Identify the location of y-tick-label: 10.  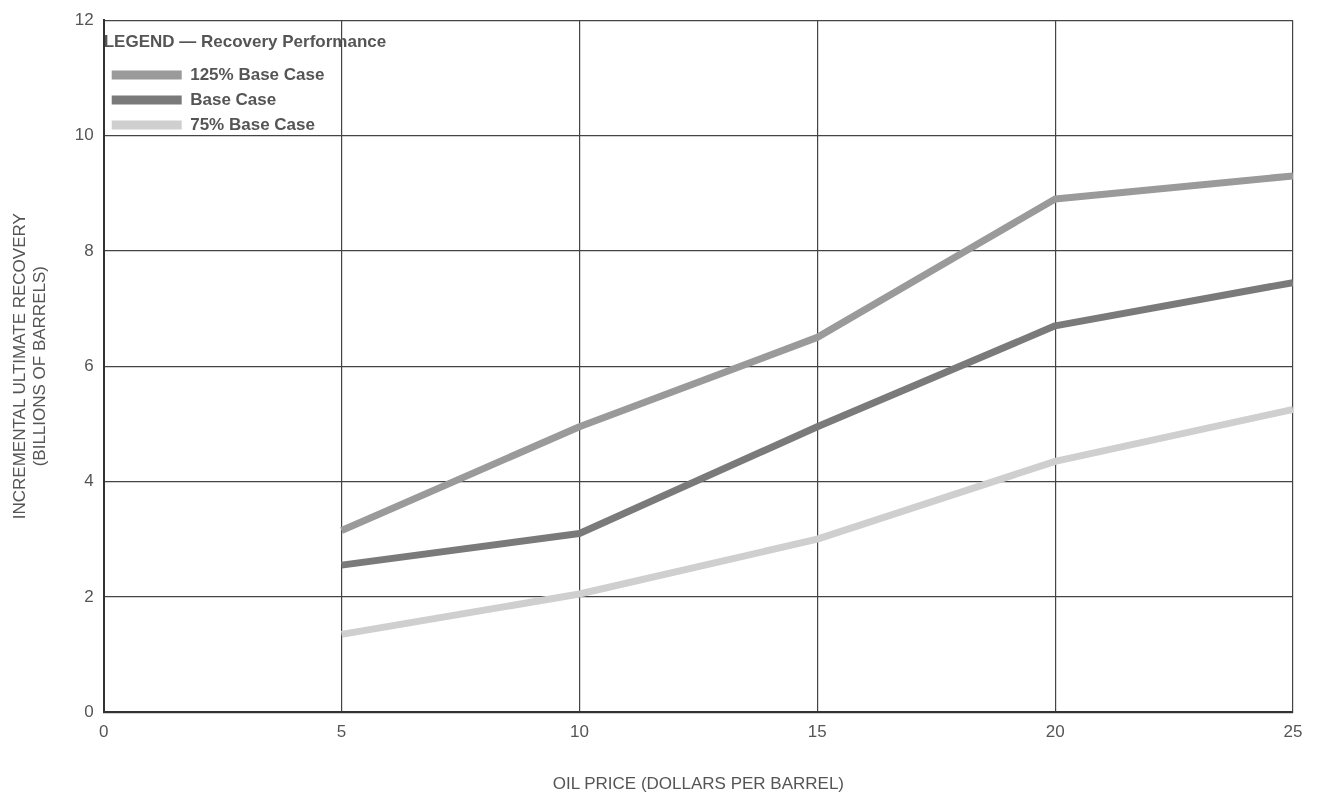
(84, 135).